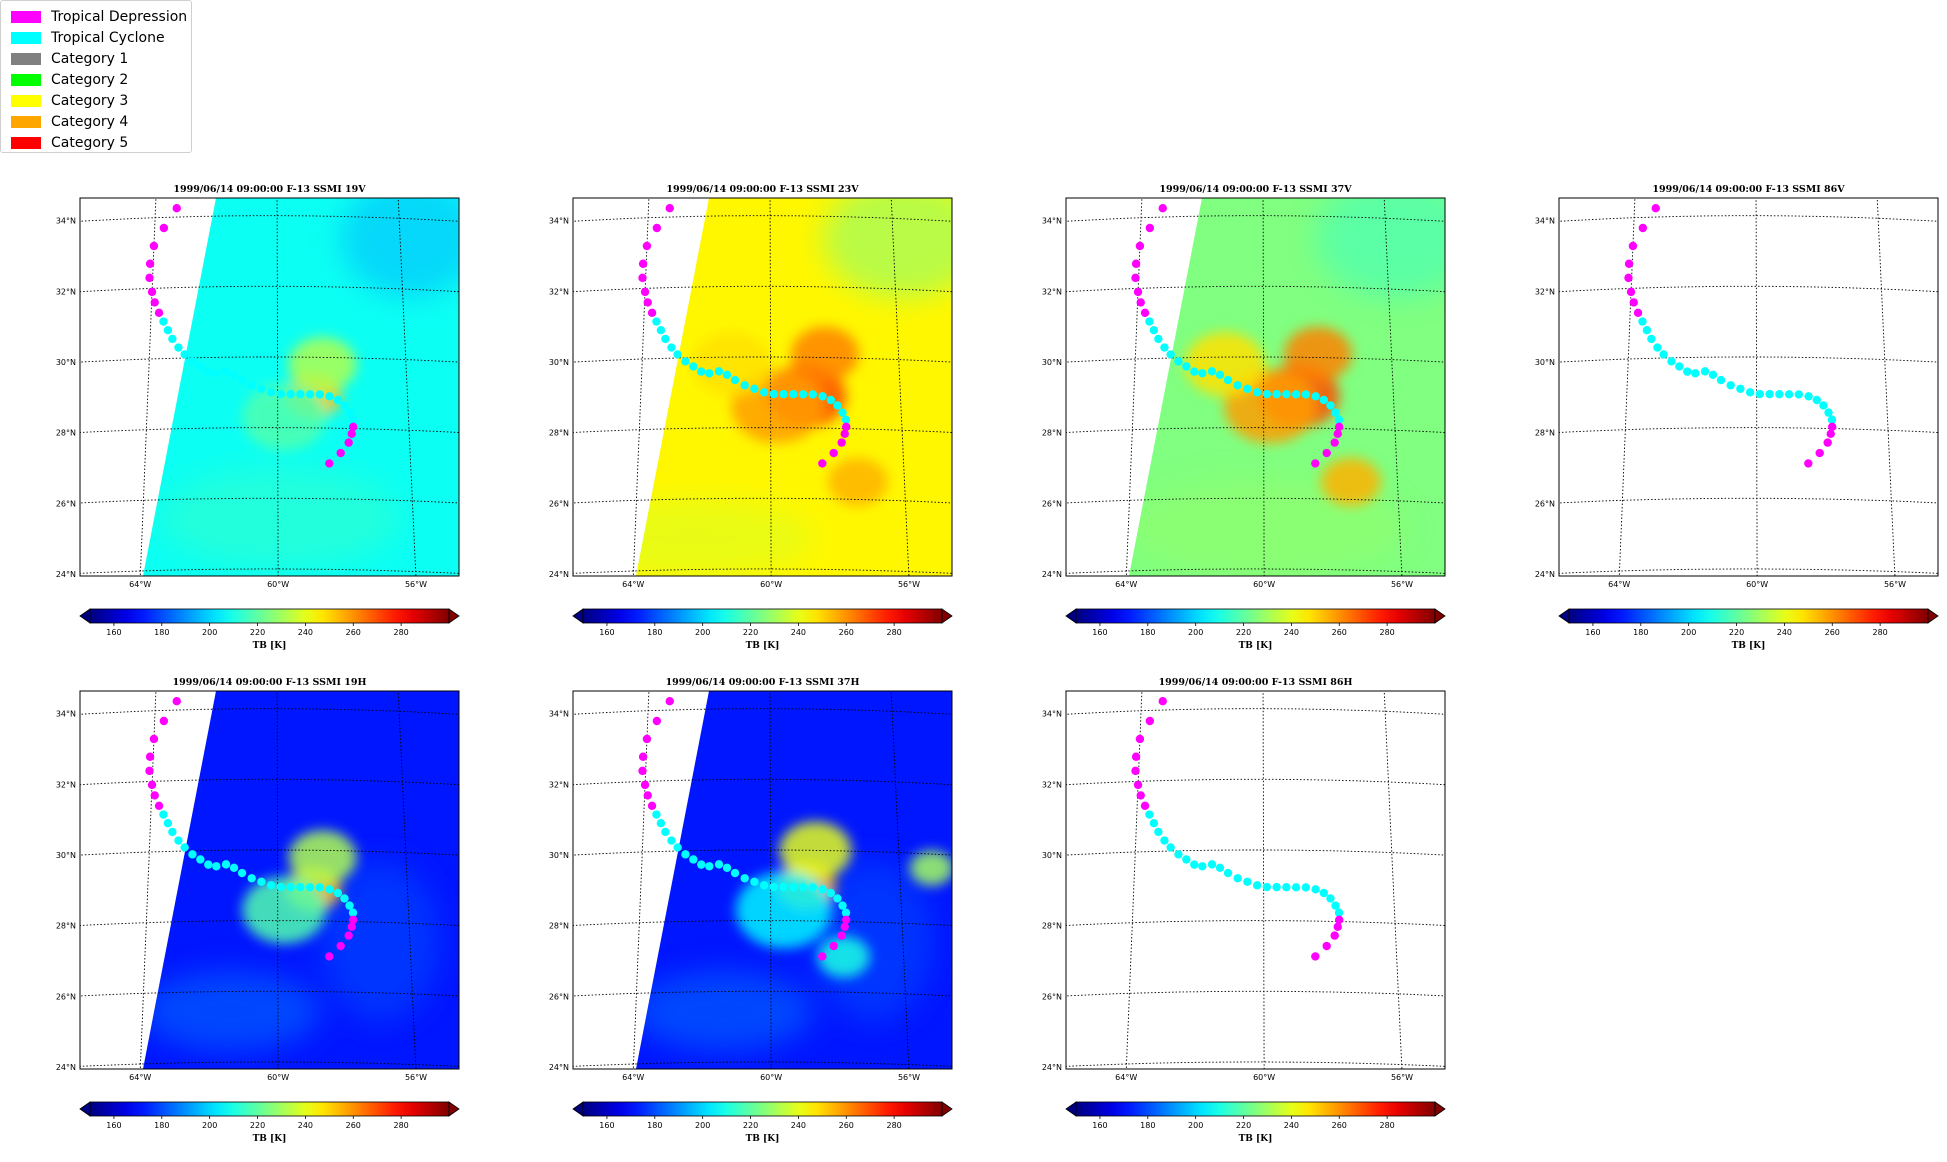 The width and height of the screenshot is (1947, 1162). I want to click on storm-track, so click(1730, 335).